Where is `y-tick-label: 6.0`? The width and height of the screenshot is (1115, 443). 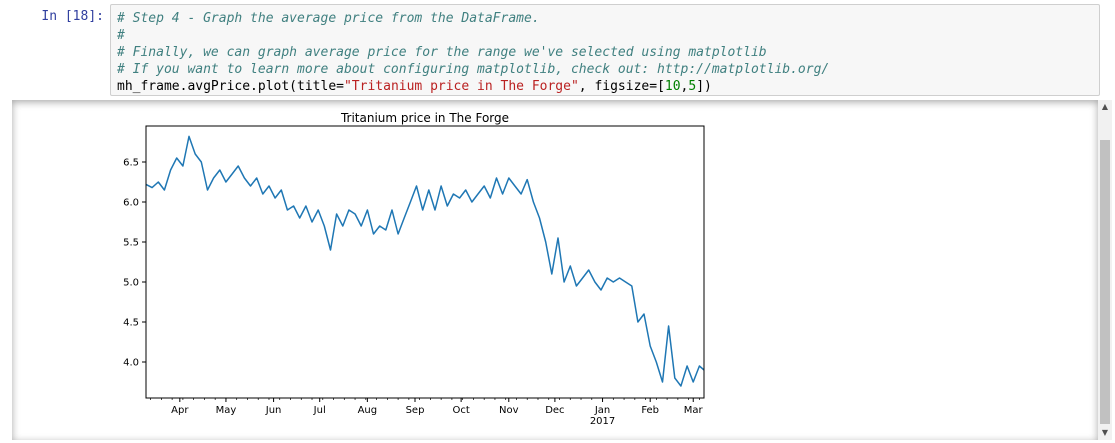
y-tick-label: 6.0 is located at coordinates (131, 203).